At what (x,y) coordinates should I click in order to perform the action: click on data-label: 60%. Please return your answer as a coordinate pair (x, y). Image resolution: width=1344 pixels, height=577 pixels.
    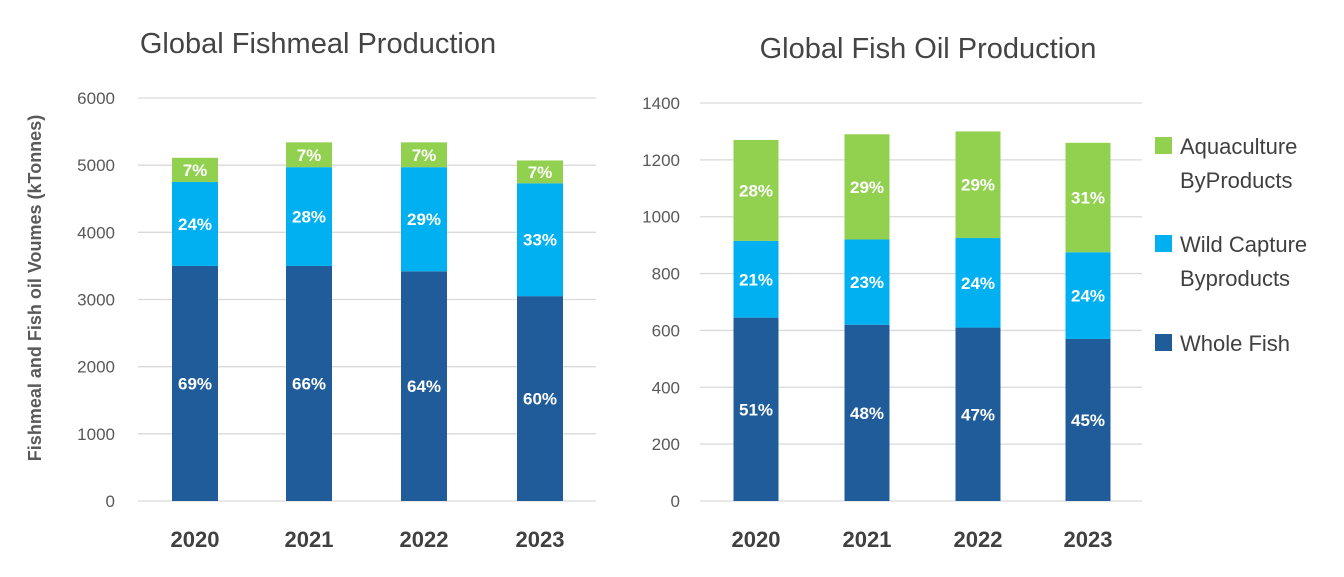
    Looking at the image, I should click on (540, 399).